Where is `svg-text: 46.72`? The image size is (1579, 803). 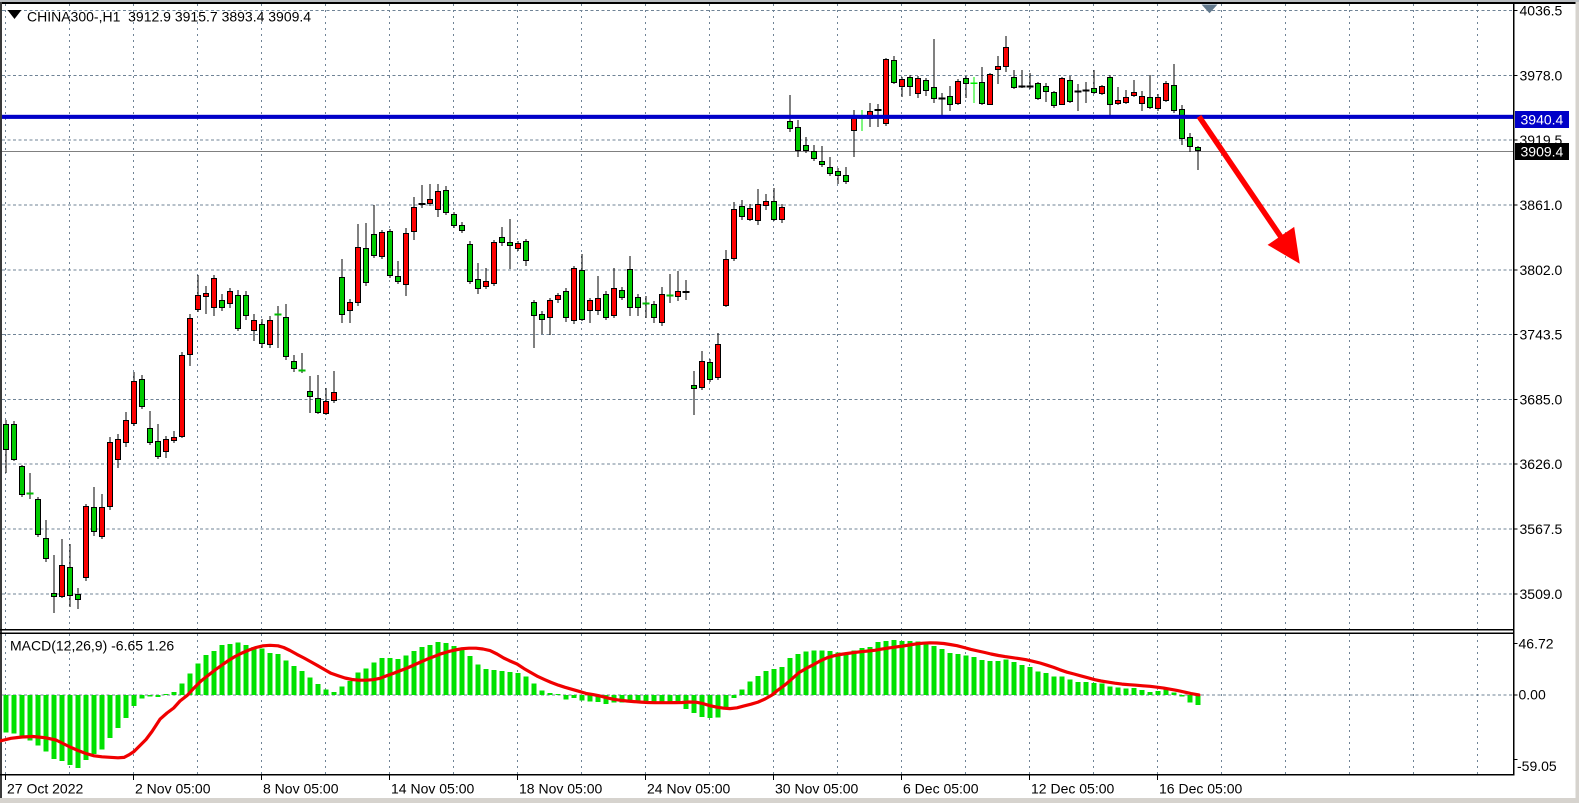
svg-text: 46.72 is located at coordinates (1536, 644).